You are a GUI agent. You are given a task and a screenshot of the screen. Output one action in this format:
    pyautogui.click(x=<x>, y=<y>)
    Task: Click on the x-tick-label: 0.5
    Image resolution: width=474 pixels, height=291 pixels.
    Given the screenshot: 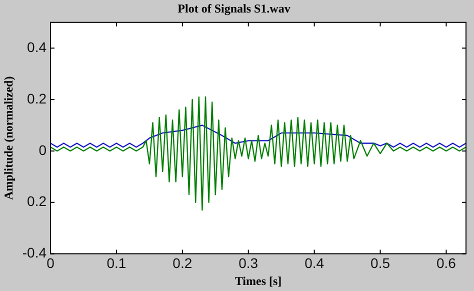 What is the action you would take?
    pyautogui.click(x=380, y=263)
    